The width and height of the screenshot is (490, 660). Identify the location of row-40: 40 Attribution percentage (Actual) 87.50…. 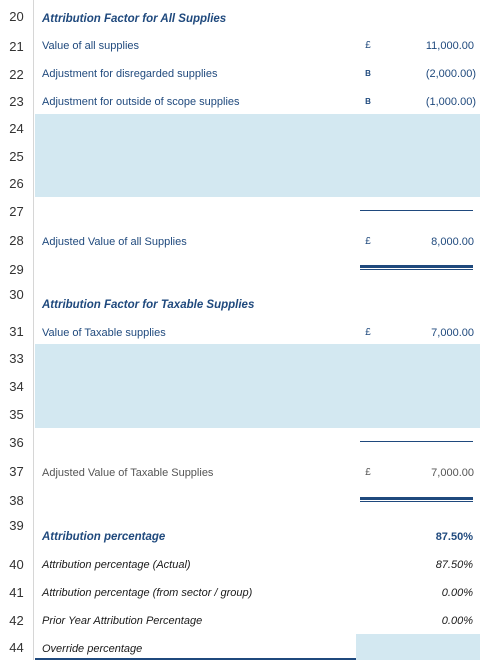
(245, 564).